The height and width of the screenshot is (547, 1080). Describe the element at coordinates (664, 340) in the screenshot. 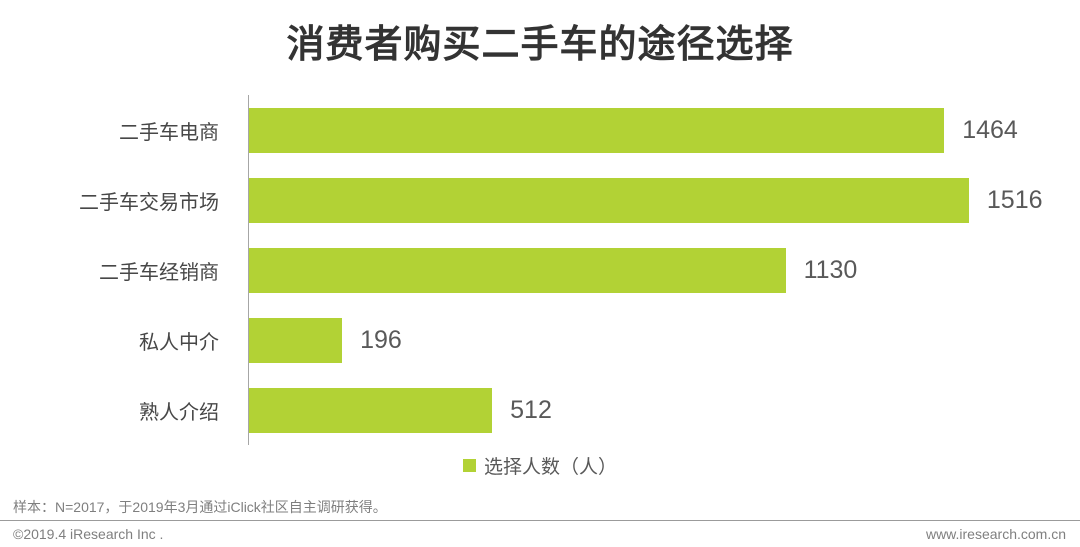

I see `bar-track: 196` at that location.